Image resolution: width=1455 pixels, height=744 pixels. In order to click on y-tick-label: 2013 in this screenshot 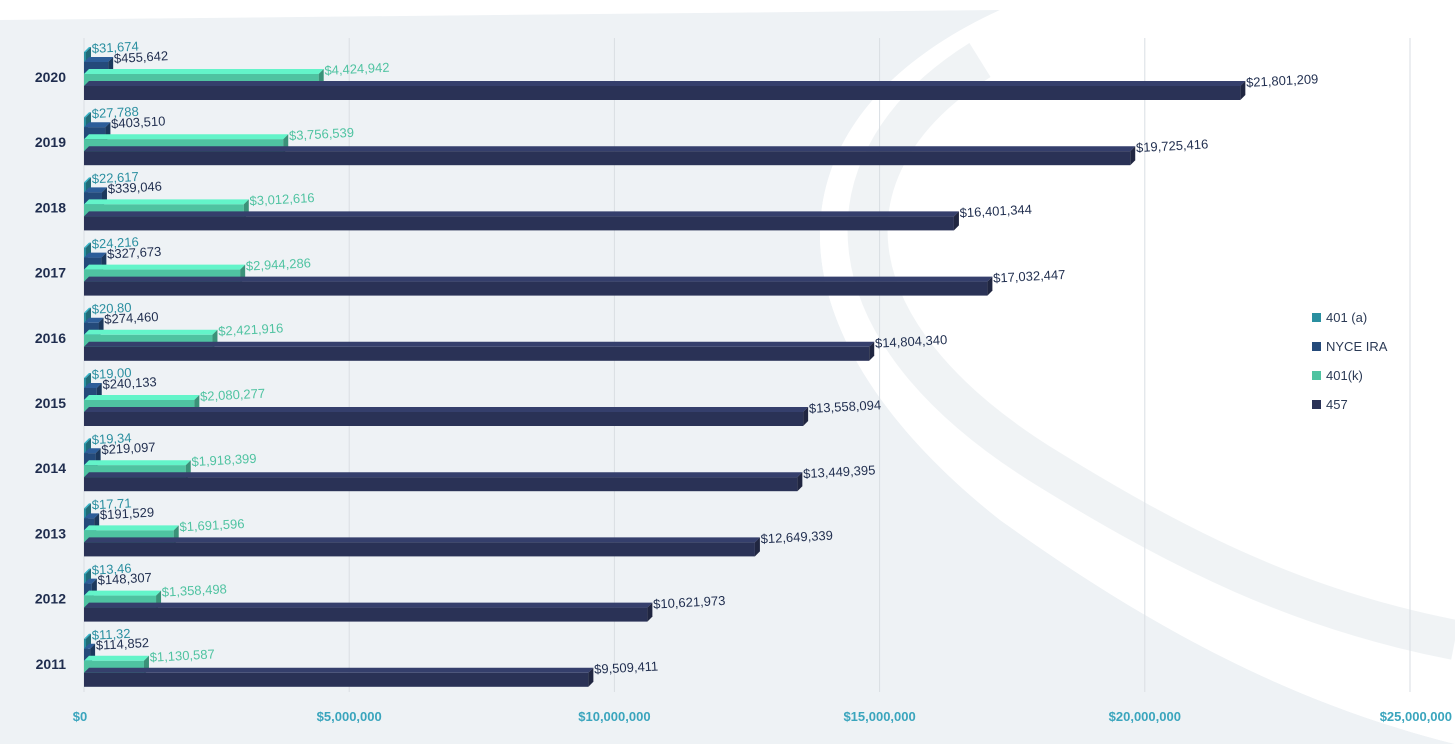, I will do `click(50, 533)`.